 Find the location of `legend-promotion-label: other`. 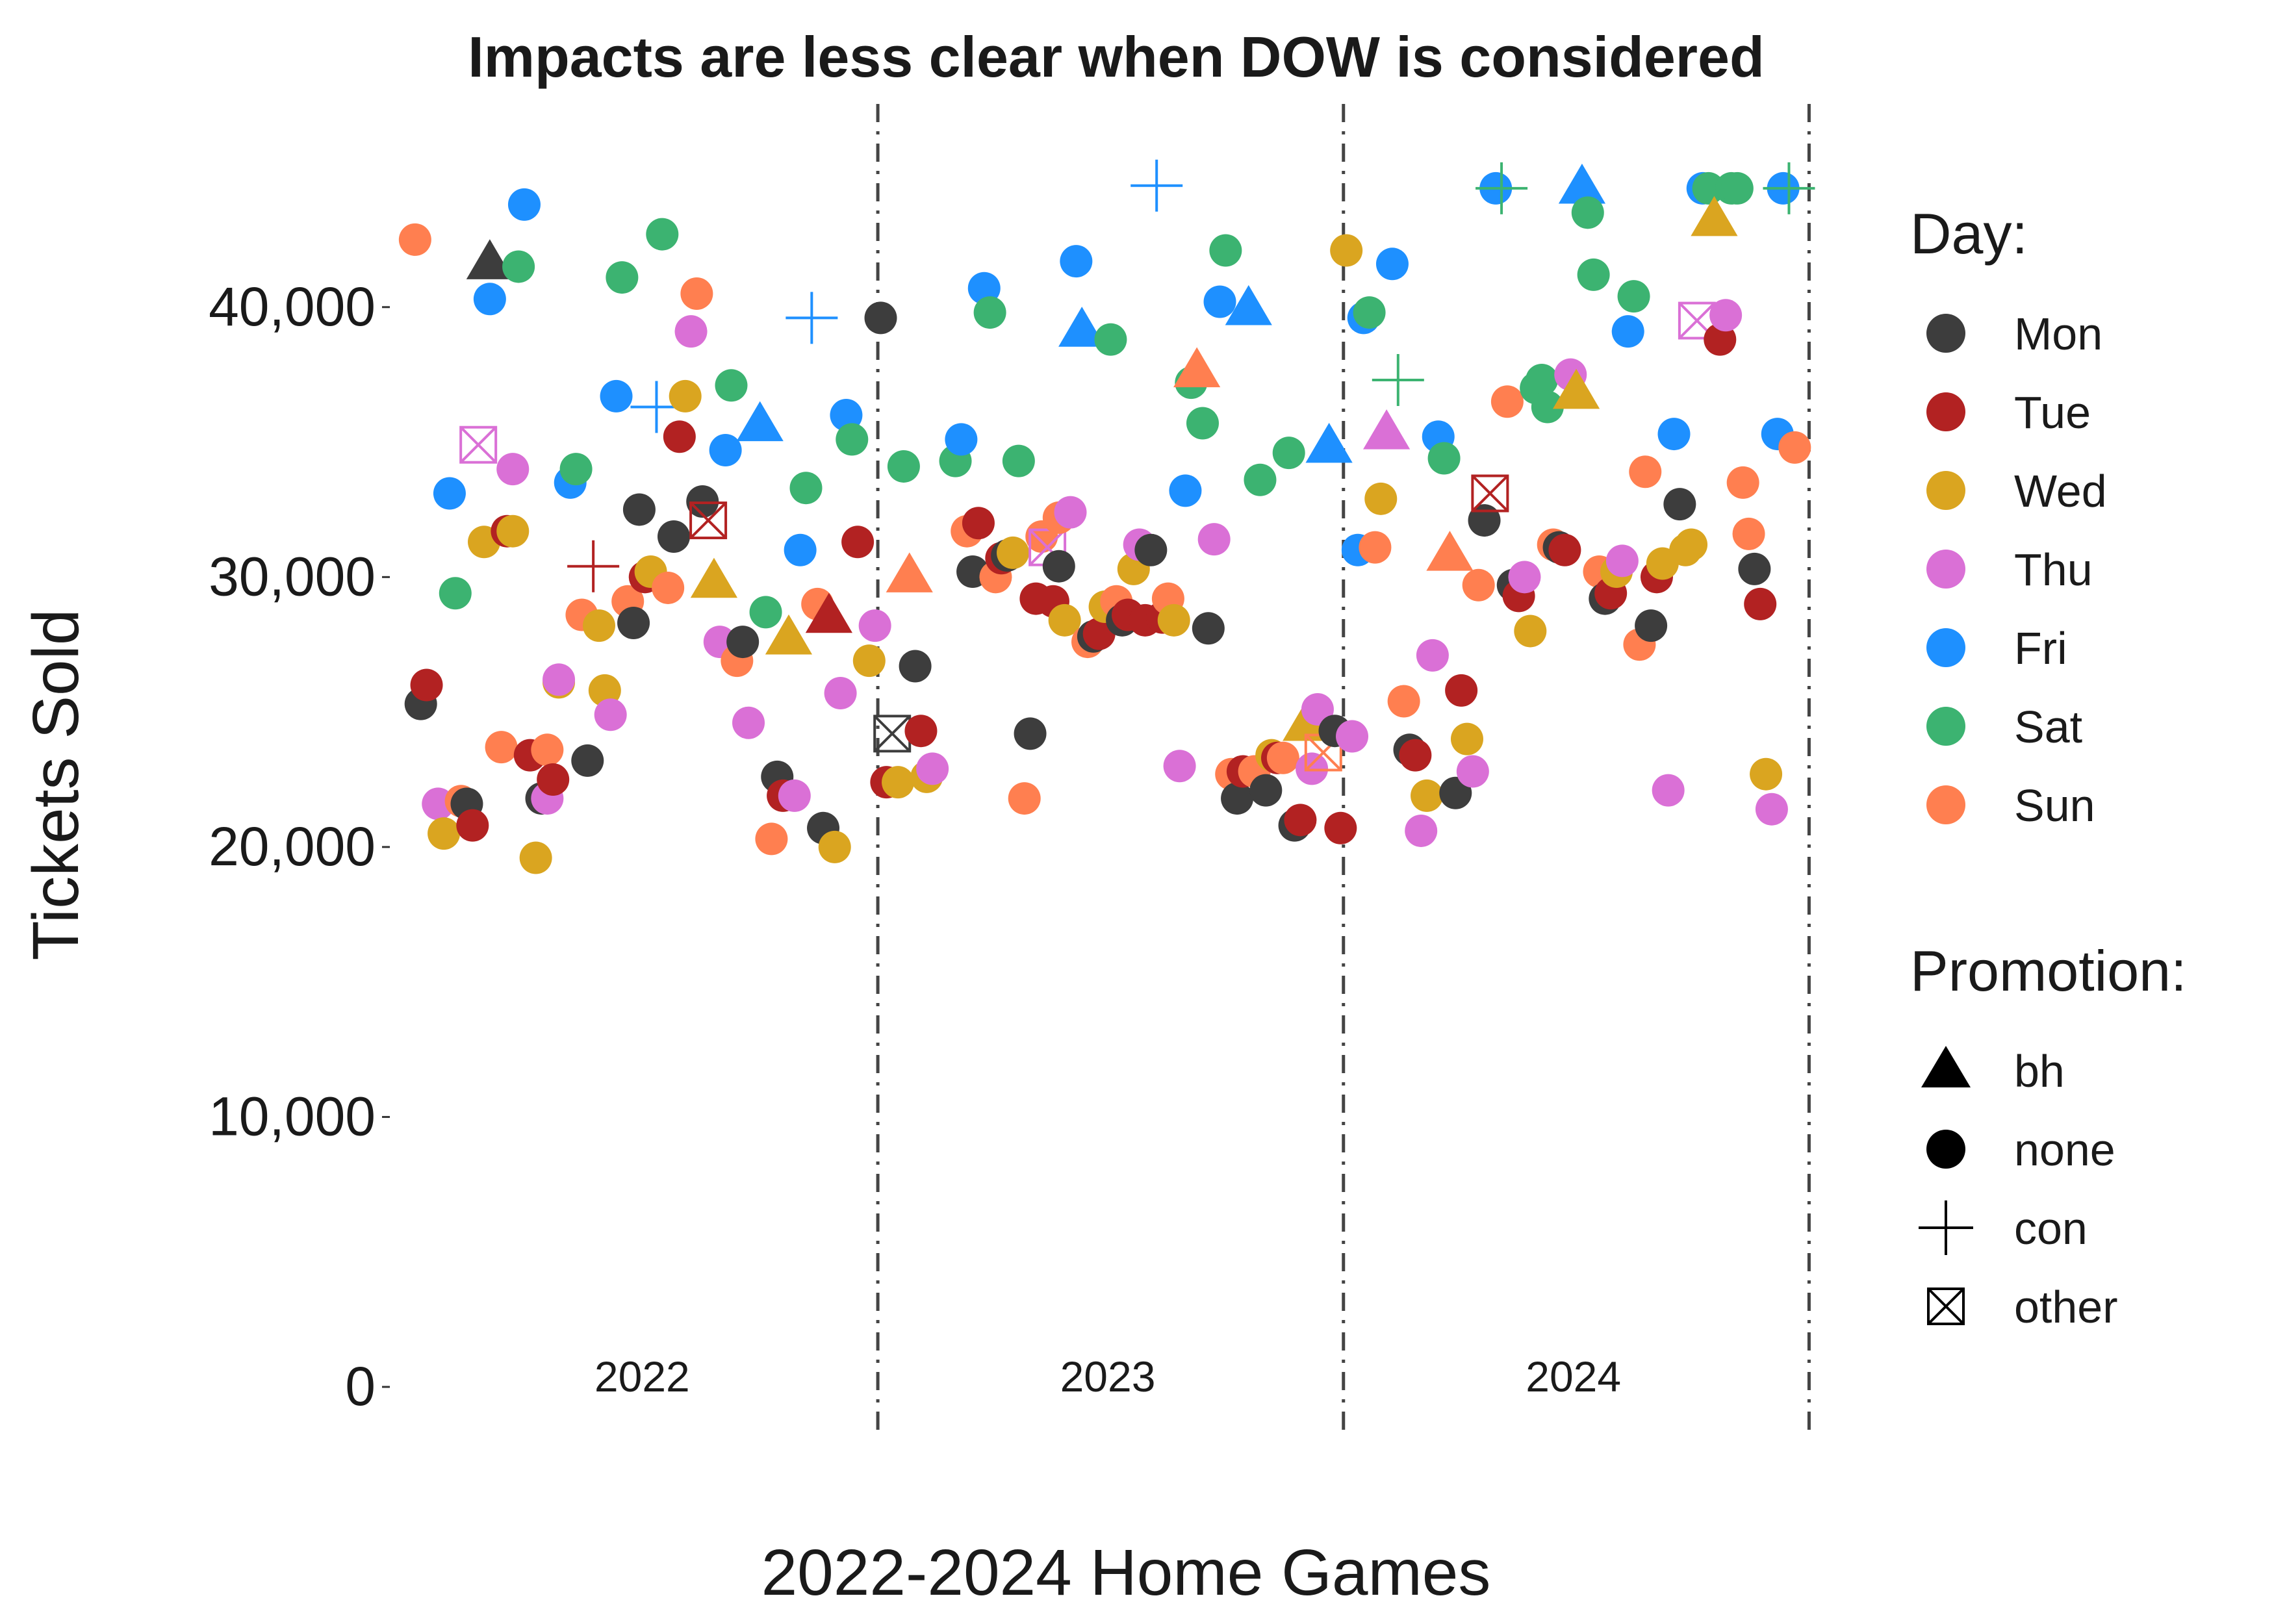

legend-promotion-label: other is located at coordinates (2066, 1307).